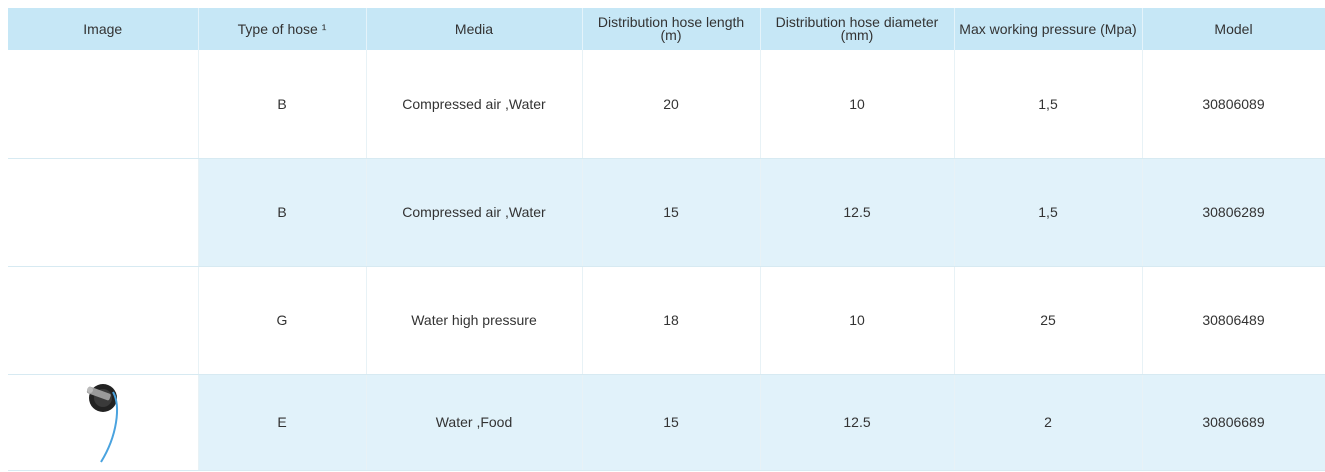  Describe the element at coordinates (282, 320) in the screenshot. I see `cell: G` at that location.